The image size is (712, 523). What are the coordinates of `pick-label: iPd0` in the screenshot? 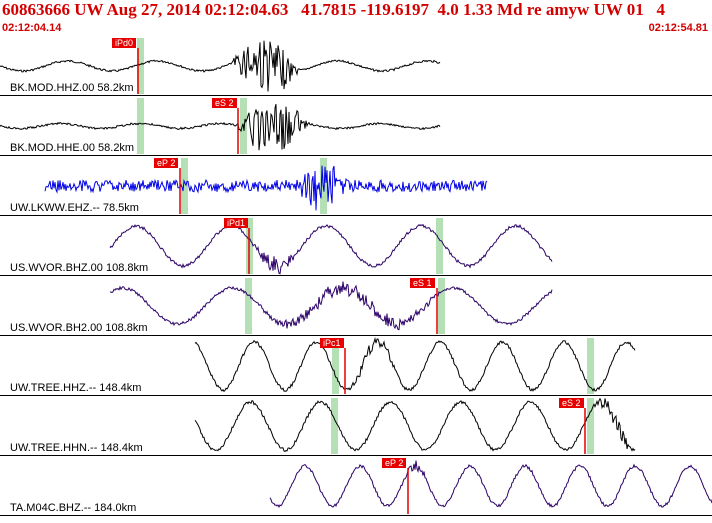 It's located at (124, 43).